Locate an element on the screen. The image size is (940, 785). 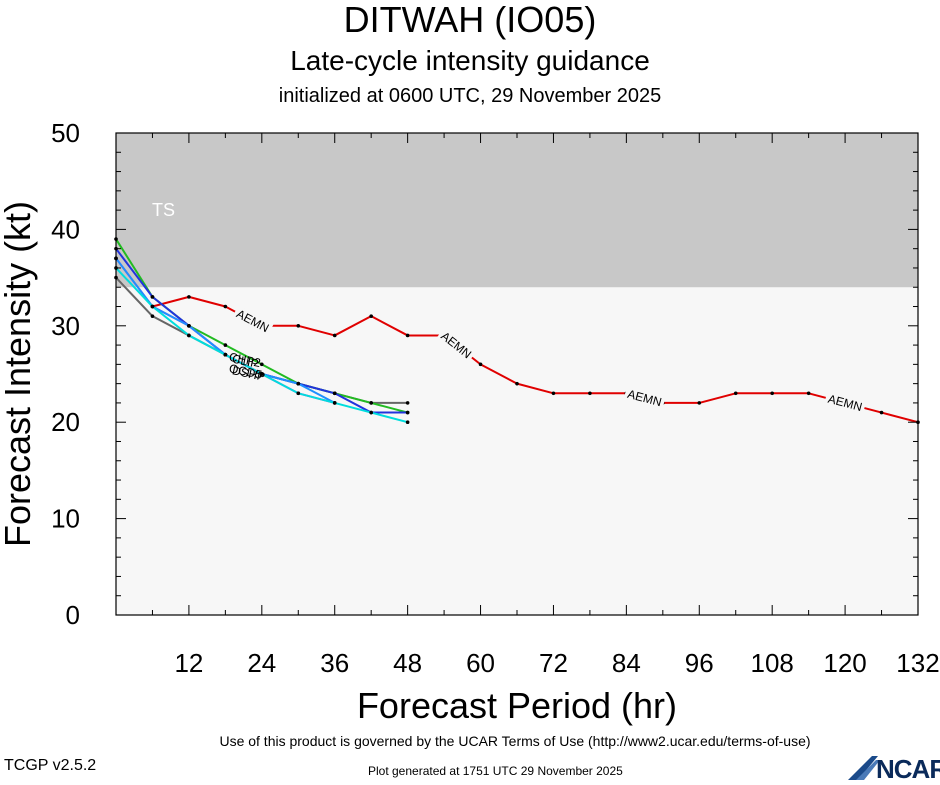
y-tick-label: 0 is located at coordinates (73, 615).